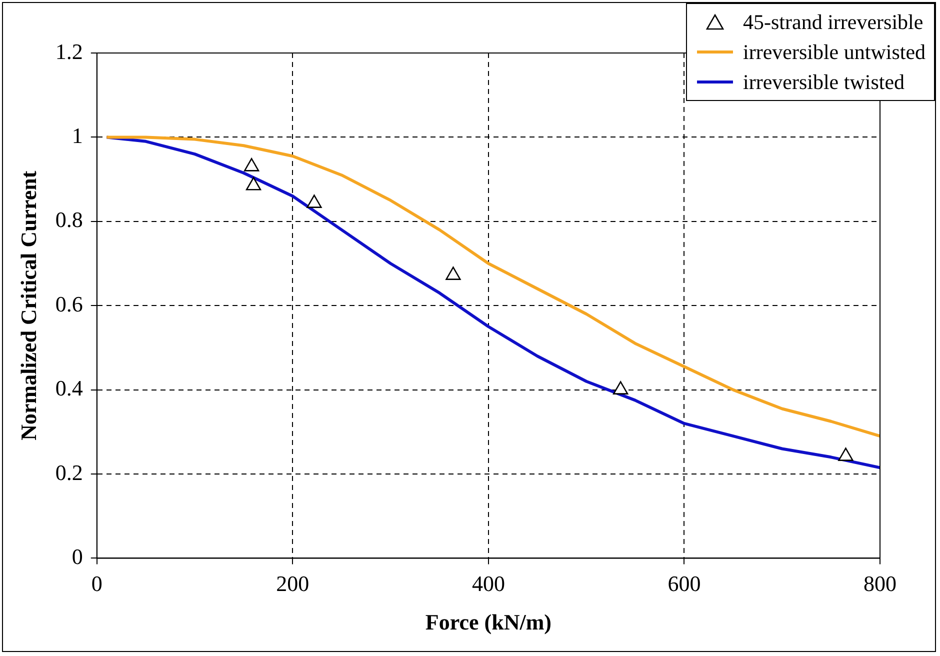  What do you see at coordinates (69, 472) in the screenshot?
I see `y-tick-label: 0.2` at bounding box center [69, 472].